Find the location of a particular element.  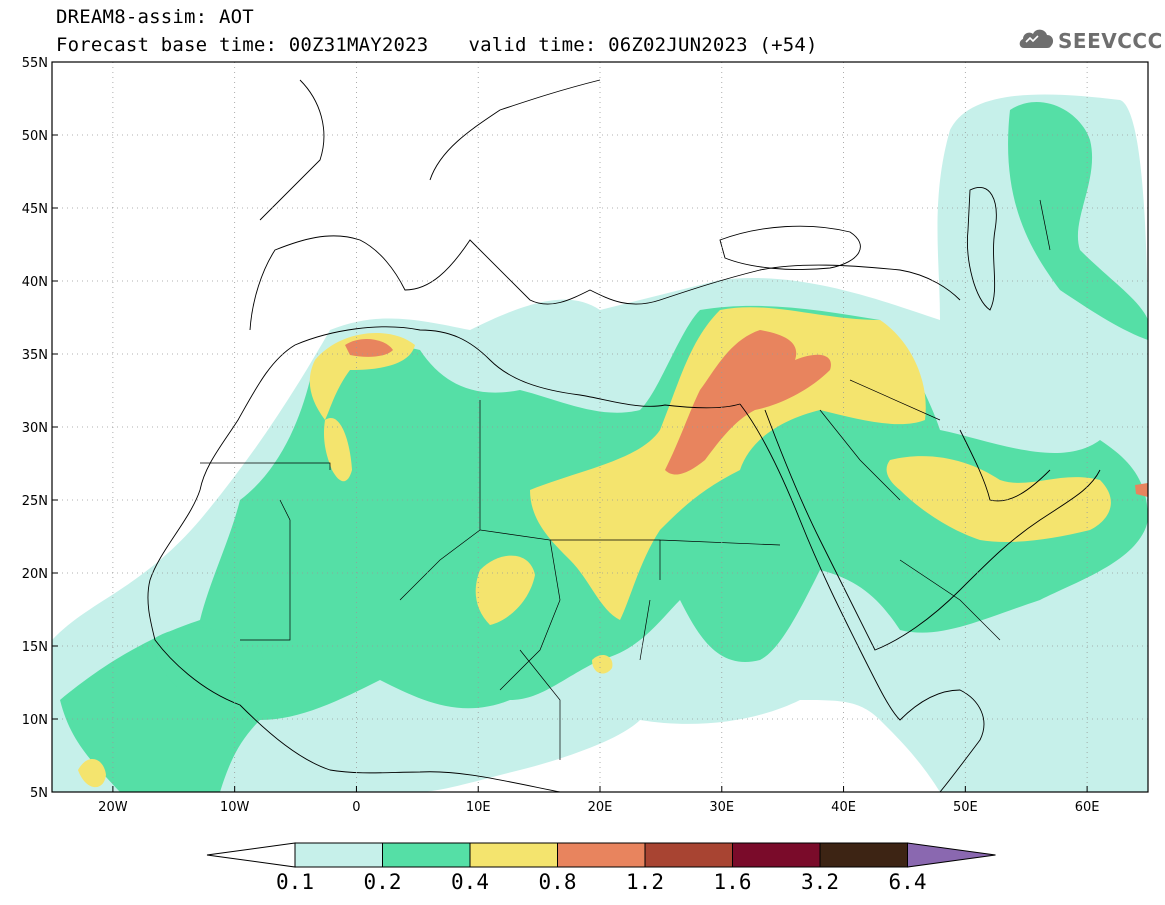

colorbar is located at coordinates (601, 855).